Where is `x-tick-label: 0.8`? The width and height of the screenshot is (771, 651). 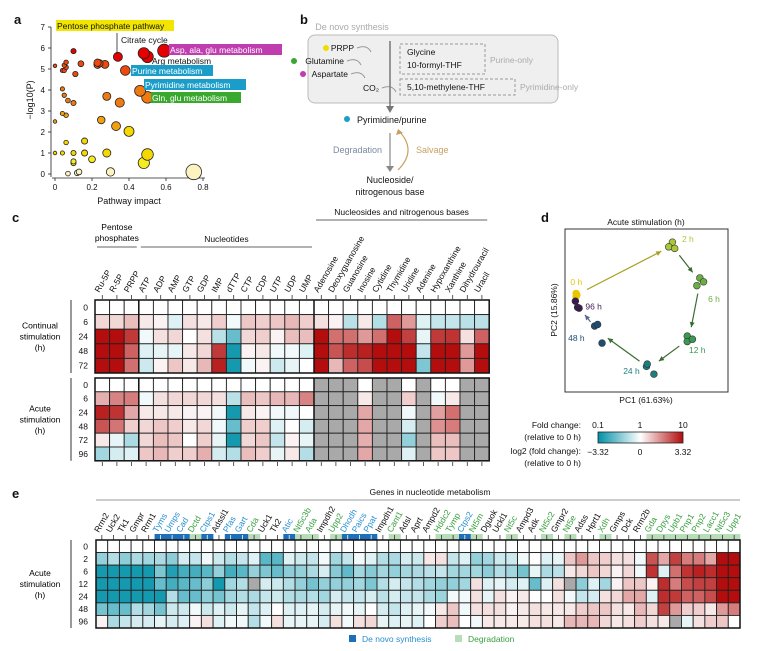
x-tick-label: 0.8 is located at coordinates (203, 187).